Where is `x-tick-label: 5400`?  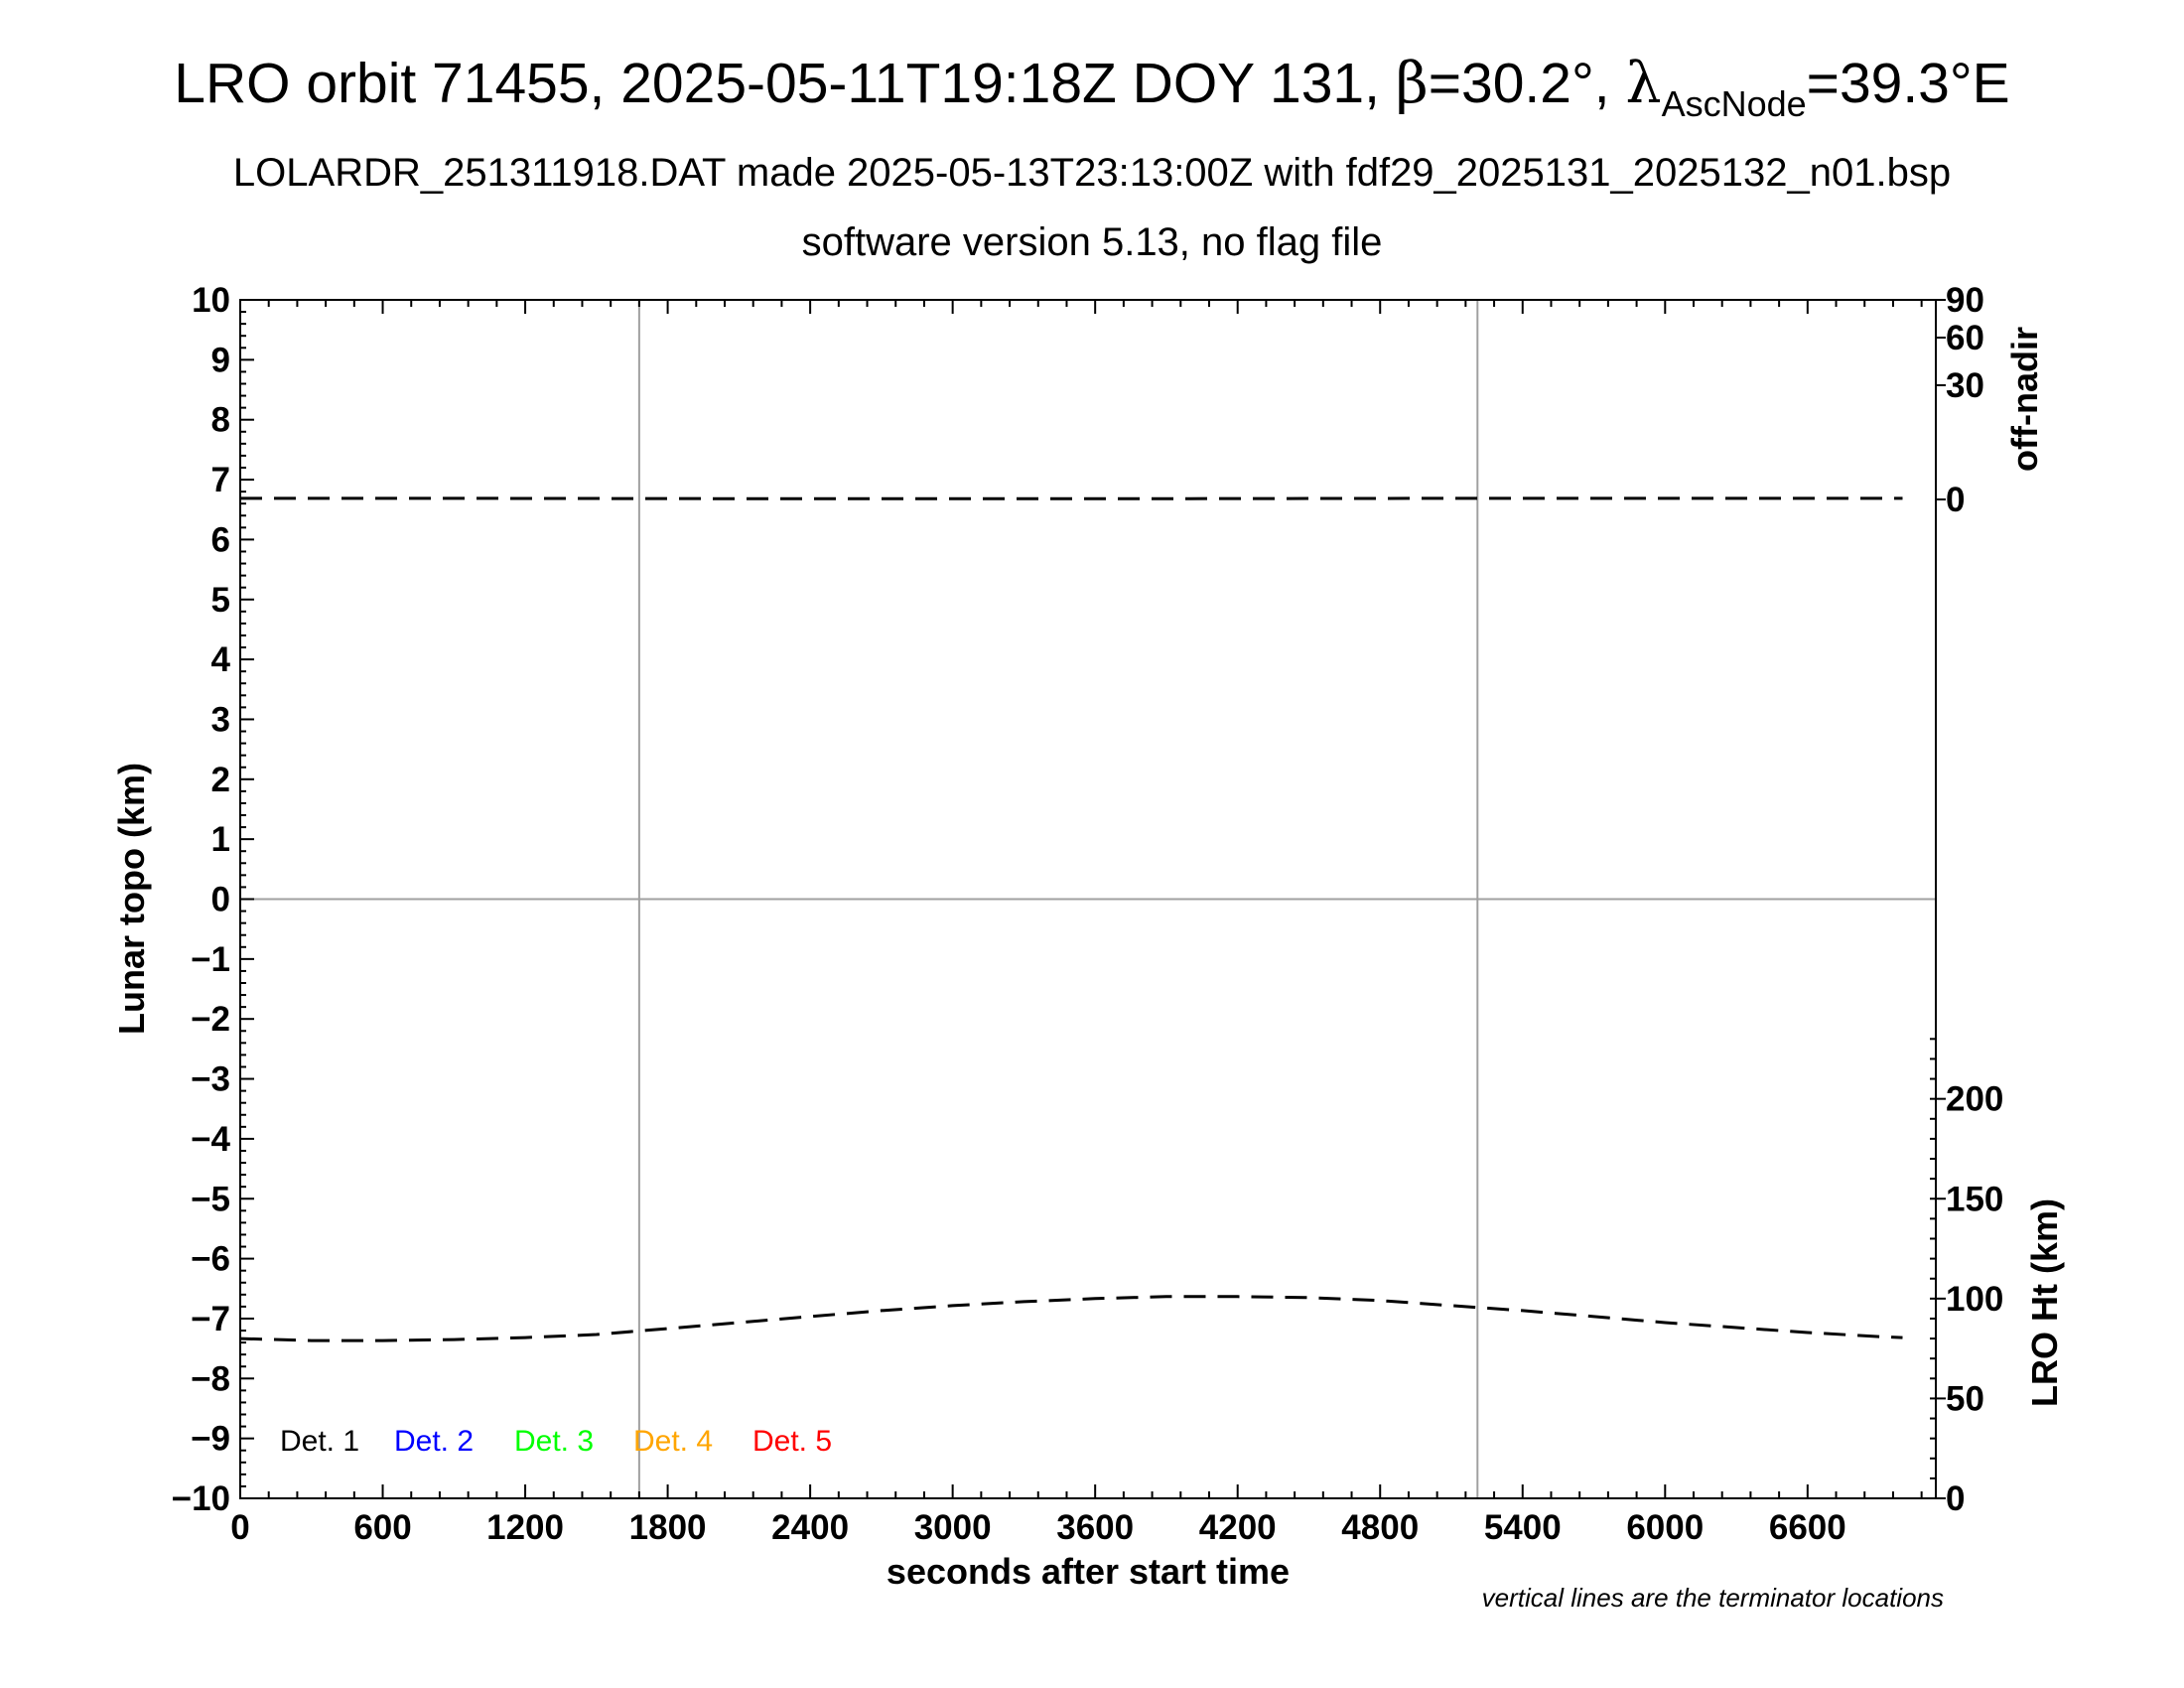
x-tick-label: 5400 is located at coordinates (1523, 1527).